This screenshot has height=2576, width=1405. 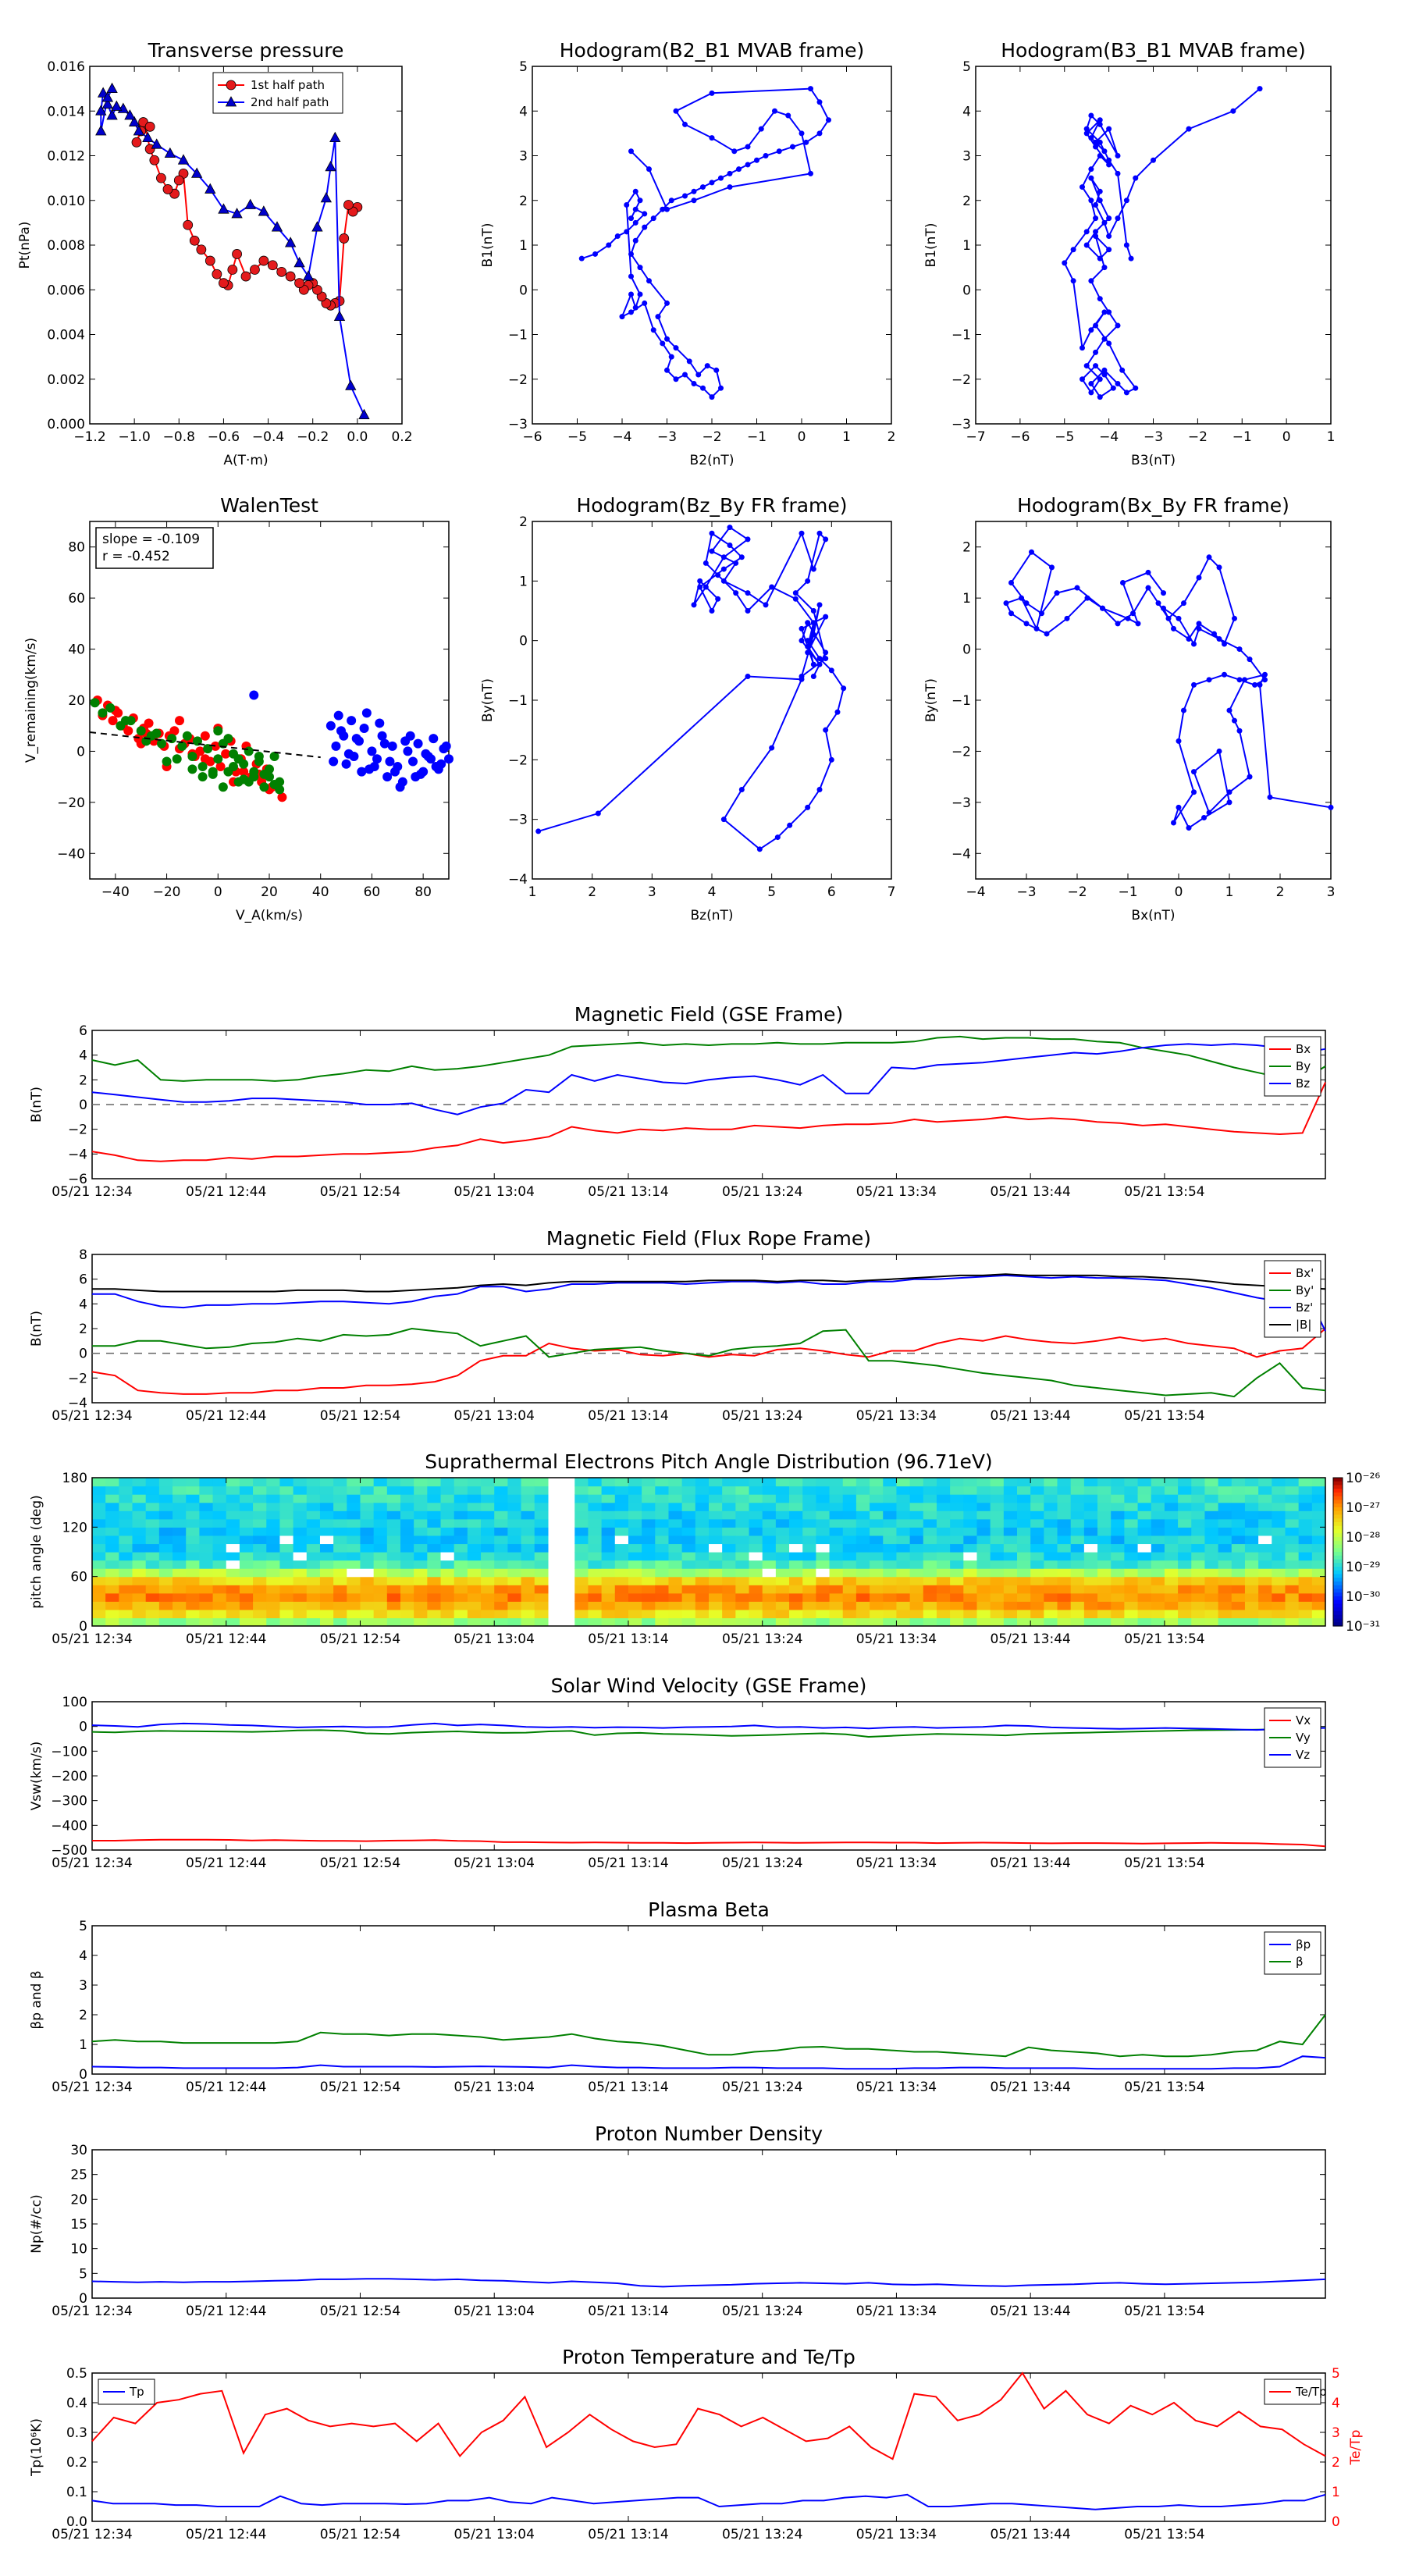 I want to click on legend-box, so click(x=1292, y=1953).